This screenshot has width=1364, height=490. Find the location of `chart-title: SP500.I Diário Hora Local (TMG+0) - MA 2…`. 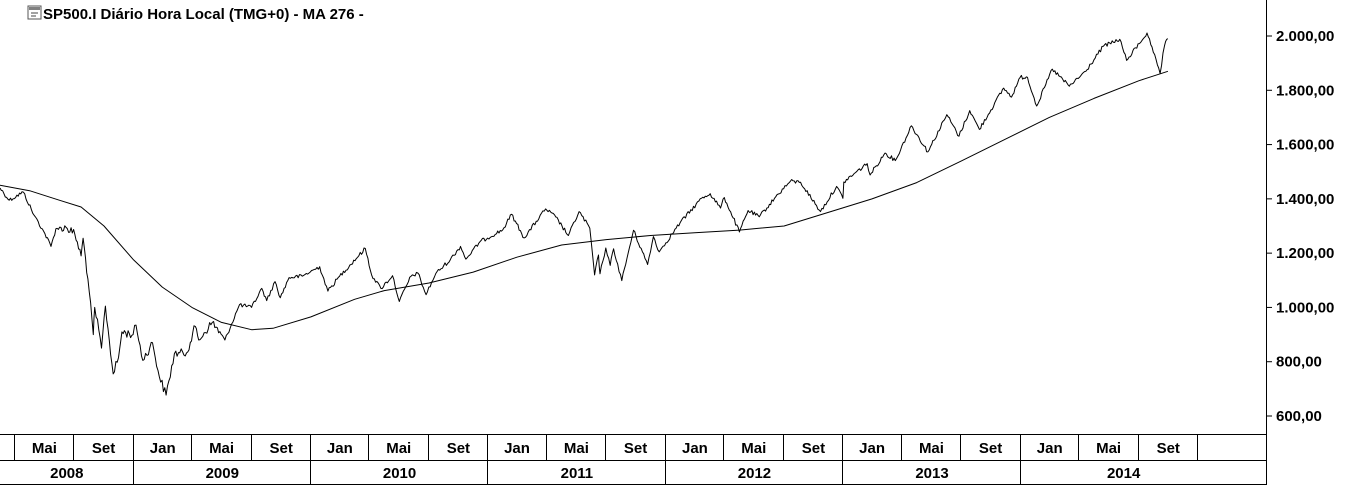

chart-title: SP500.I Diário Hora Local (TMG+0) - MA 2… is located at coordinates (203, 14).